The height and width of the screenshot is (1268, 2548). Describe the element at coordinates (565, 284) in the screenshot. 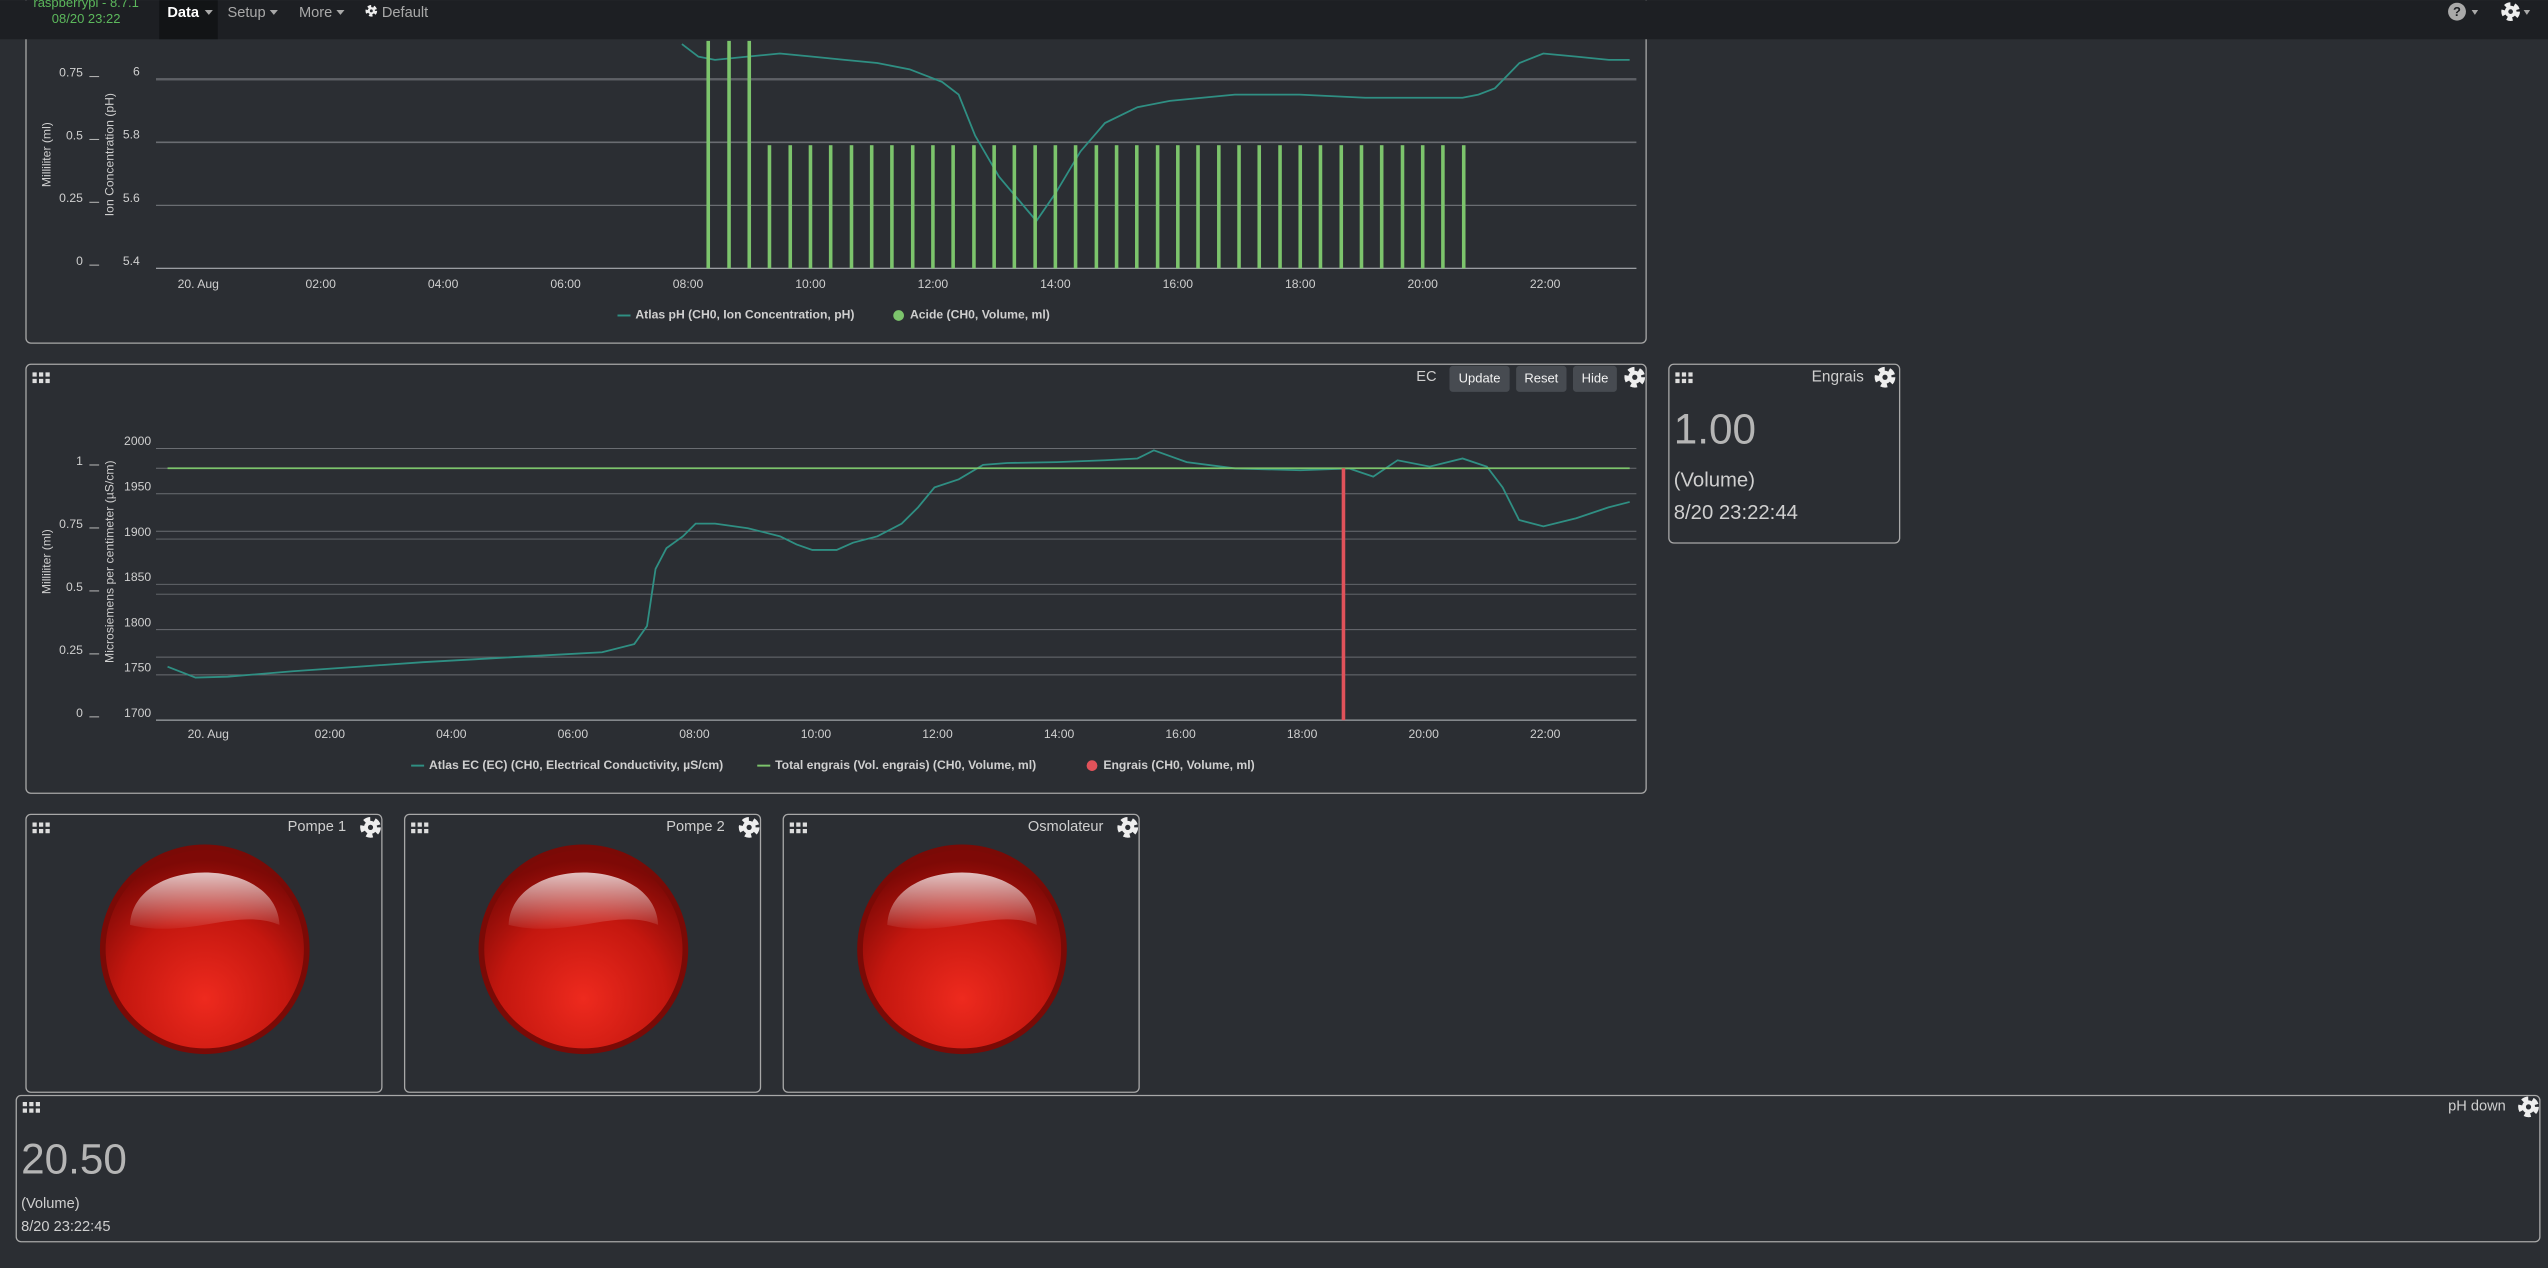

I see `x-tick-label: 06:00` at that location.